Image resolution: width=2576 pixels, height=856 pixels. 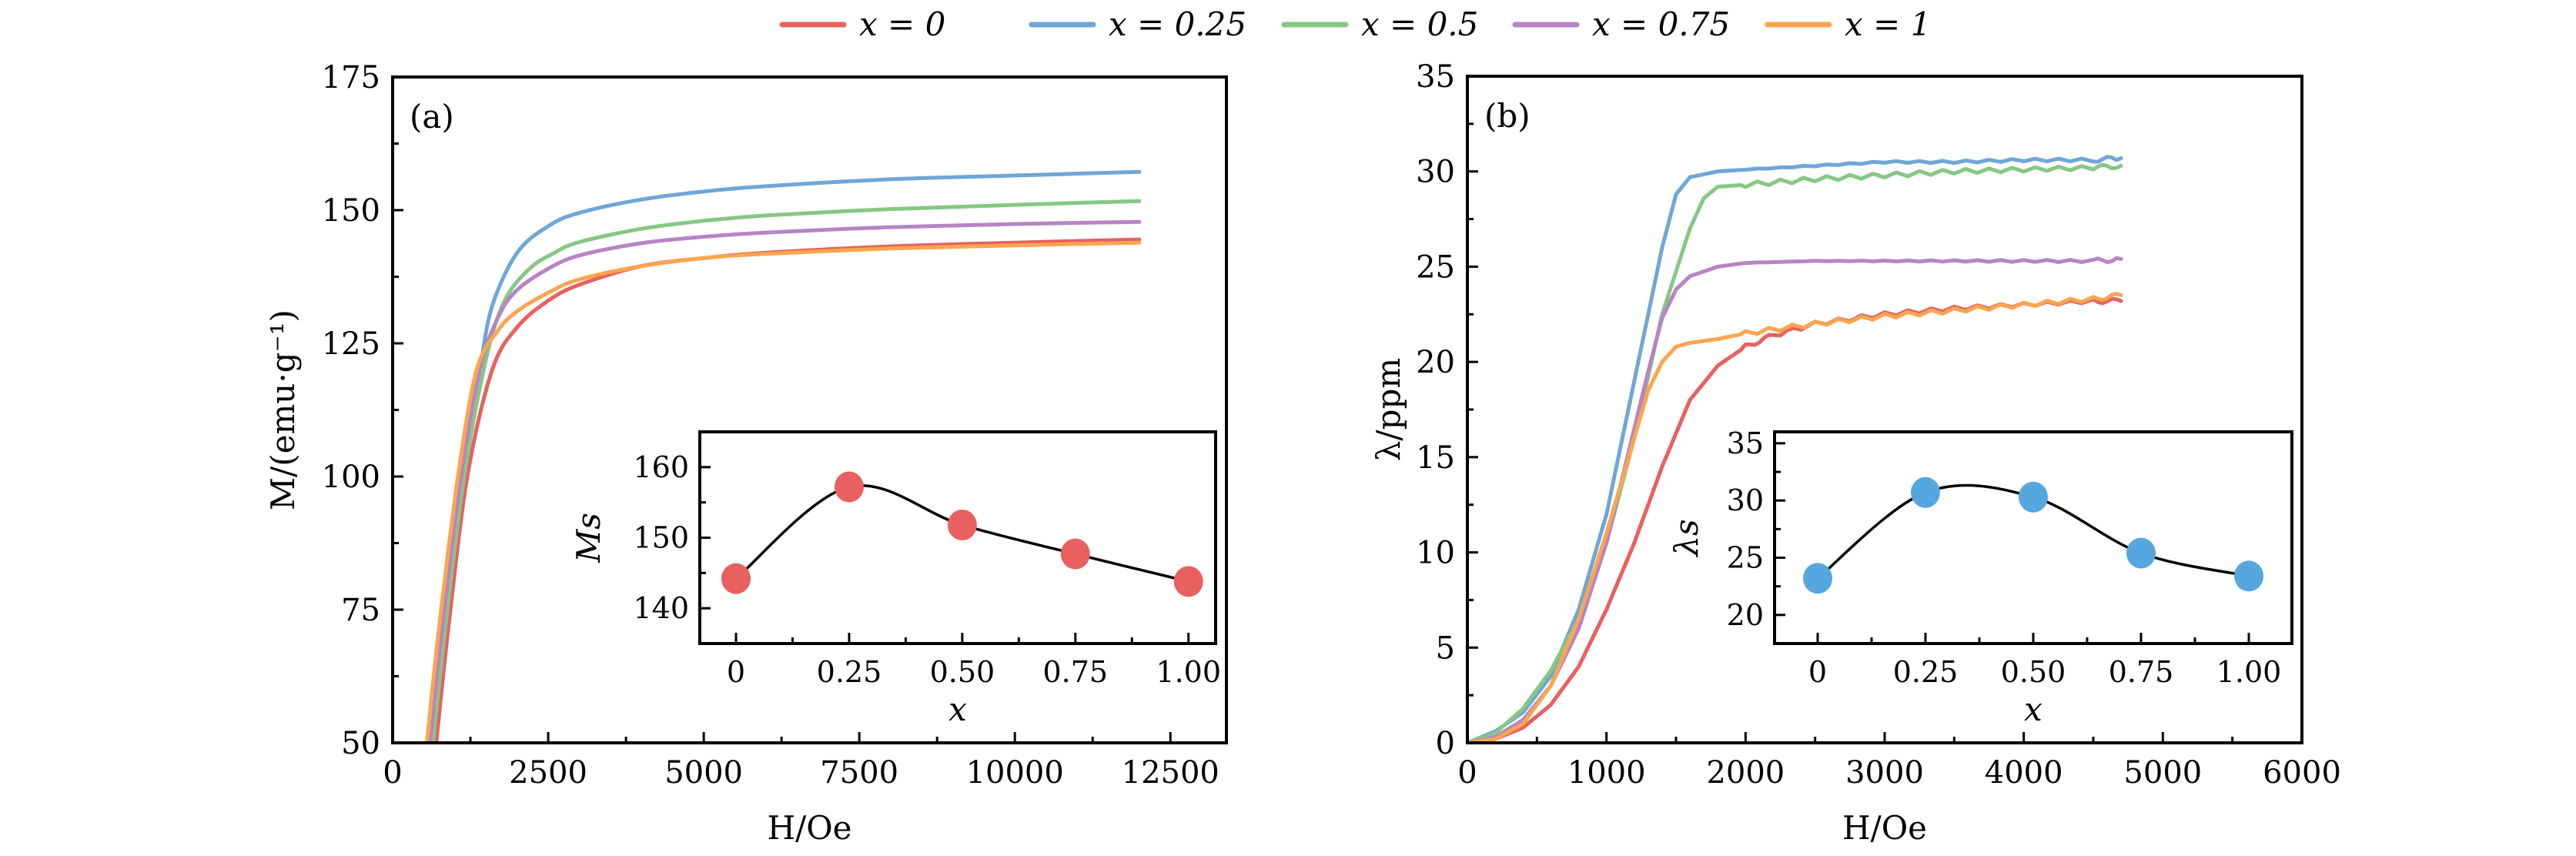 What do you see at coordinates (351, 477) in the screenshot?
I see `y-tick-label: 100` at bounding box center [351, 477].